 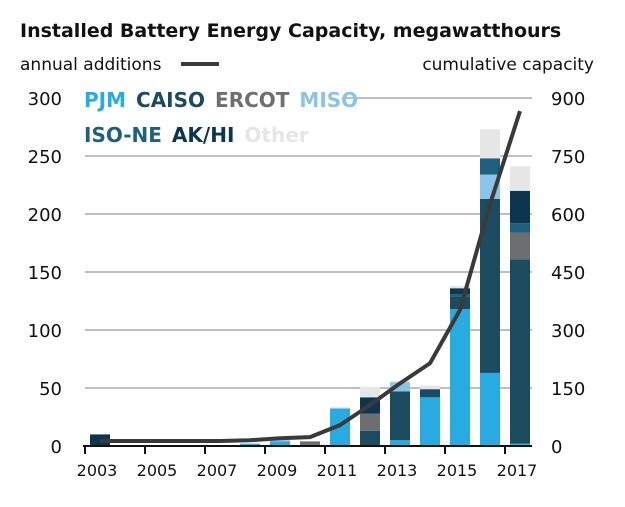 What do you see at coordinates (337, 470) in the screenshot?
I see `x-tick-label: 2011` at bounding box center [337, 470].